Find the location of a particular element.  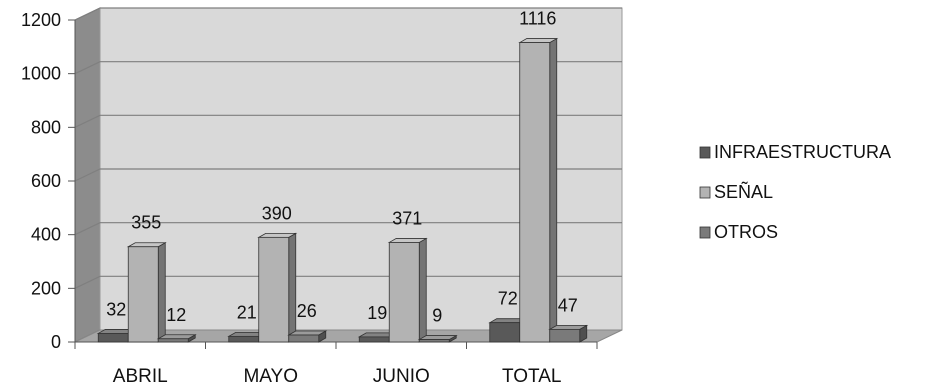

data-label: 72 is located at coordinates (508, 299).